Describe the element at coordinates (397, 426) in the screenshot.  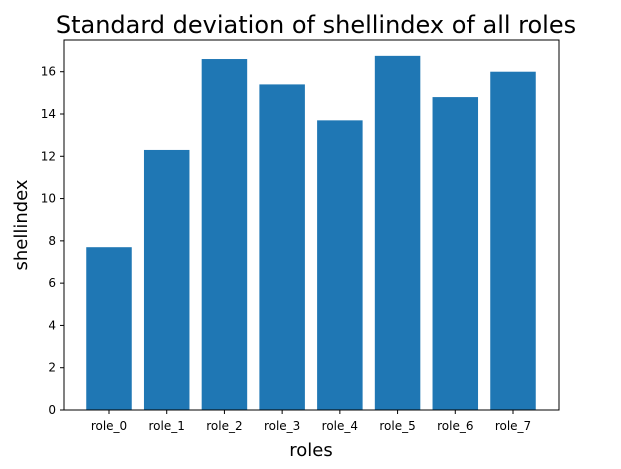
I see `x-tick-label: role_5` at that location.